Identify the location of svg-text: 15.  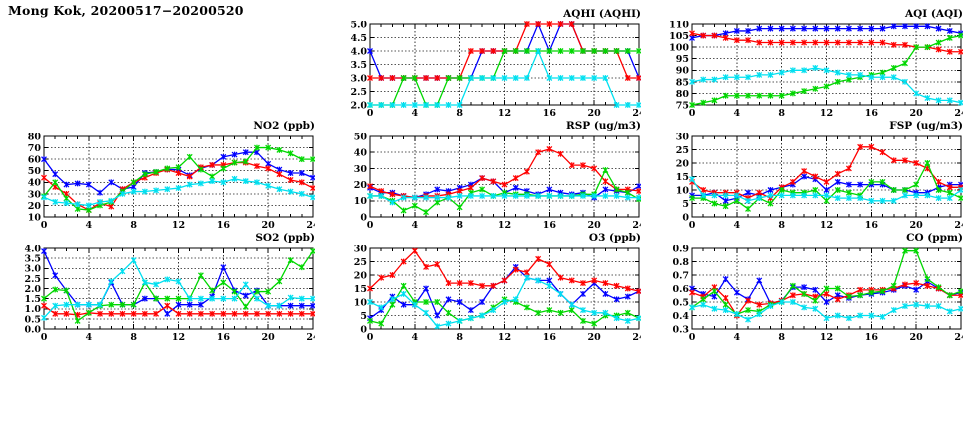
(682, 177).